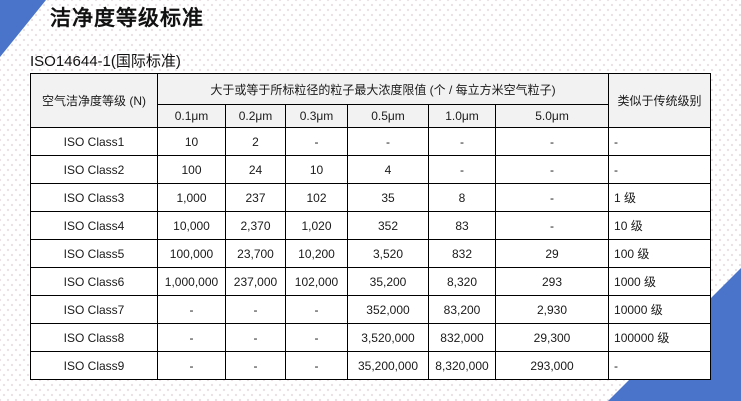 The height and width of the screenshot is (401, 741). Describe the element at coordinates (255, 281) in the screenshot. I see `cell-value: 237,000` at that location.